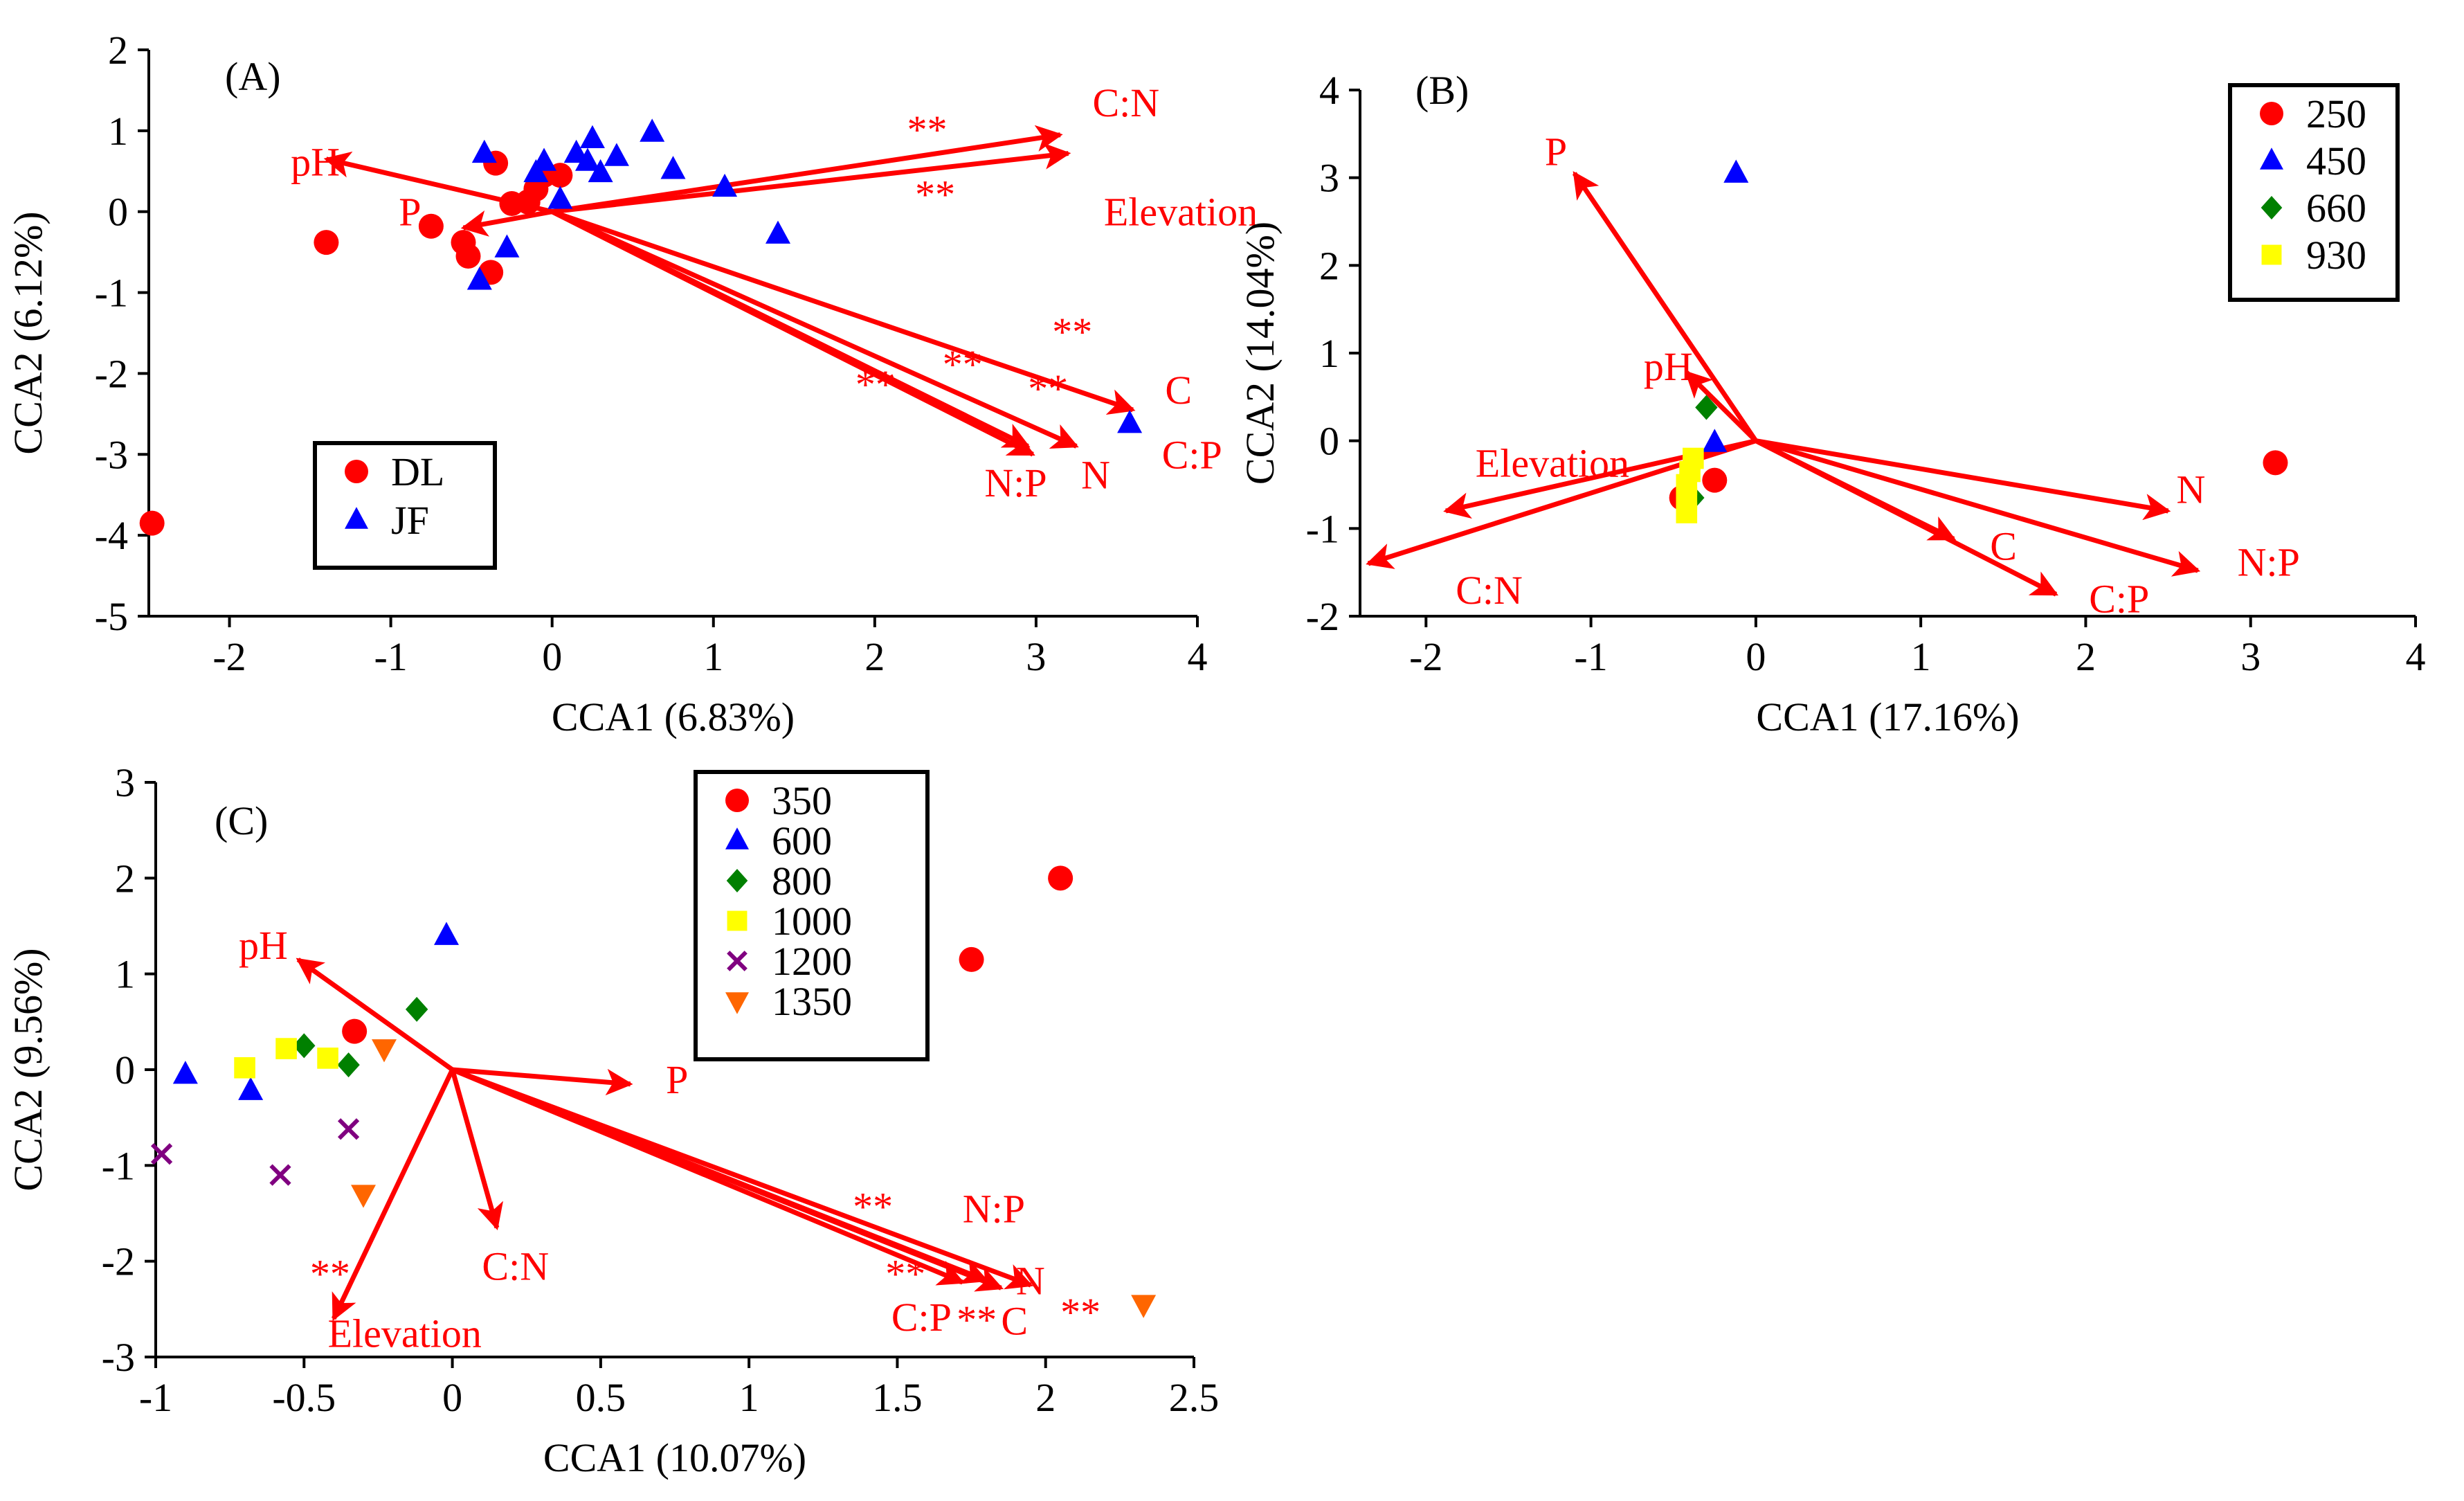 Image resolution: width=2464 pixels, height=1501 pixels. I want to click on vector-label-n: N, so click(1030, 1280).